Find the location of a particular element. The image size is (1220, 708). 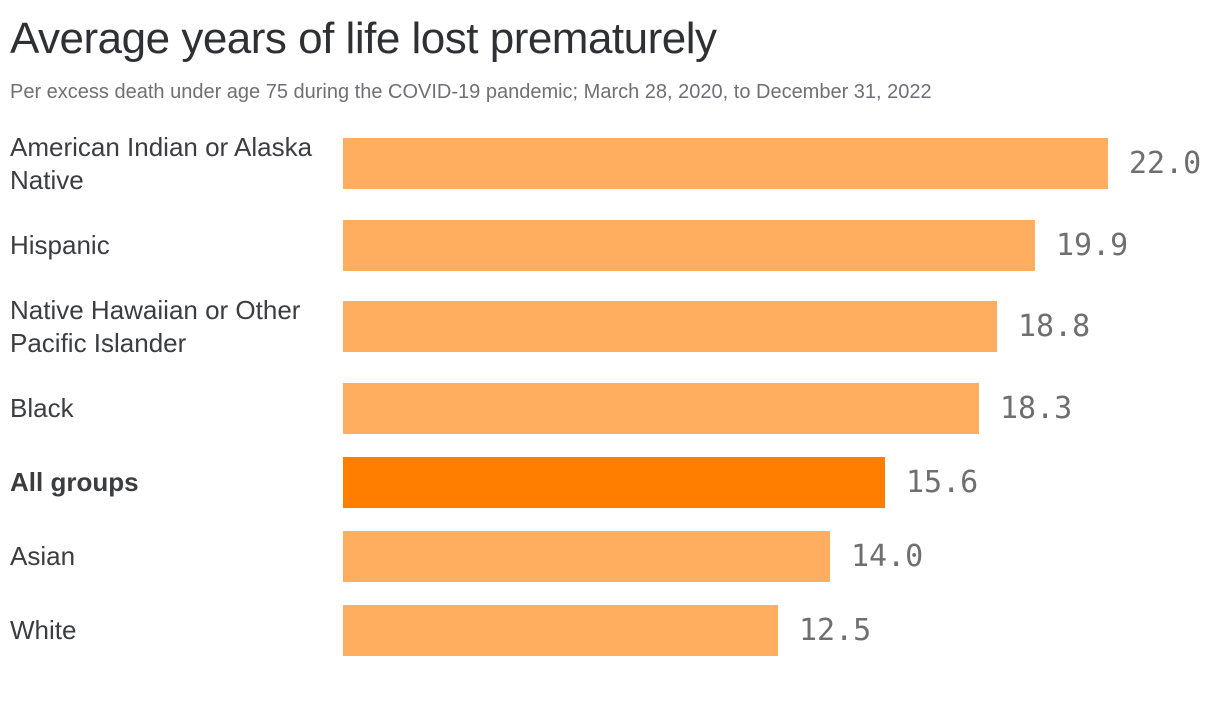

category-label: Black is located at coordinates (42, 407).